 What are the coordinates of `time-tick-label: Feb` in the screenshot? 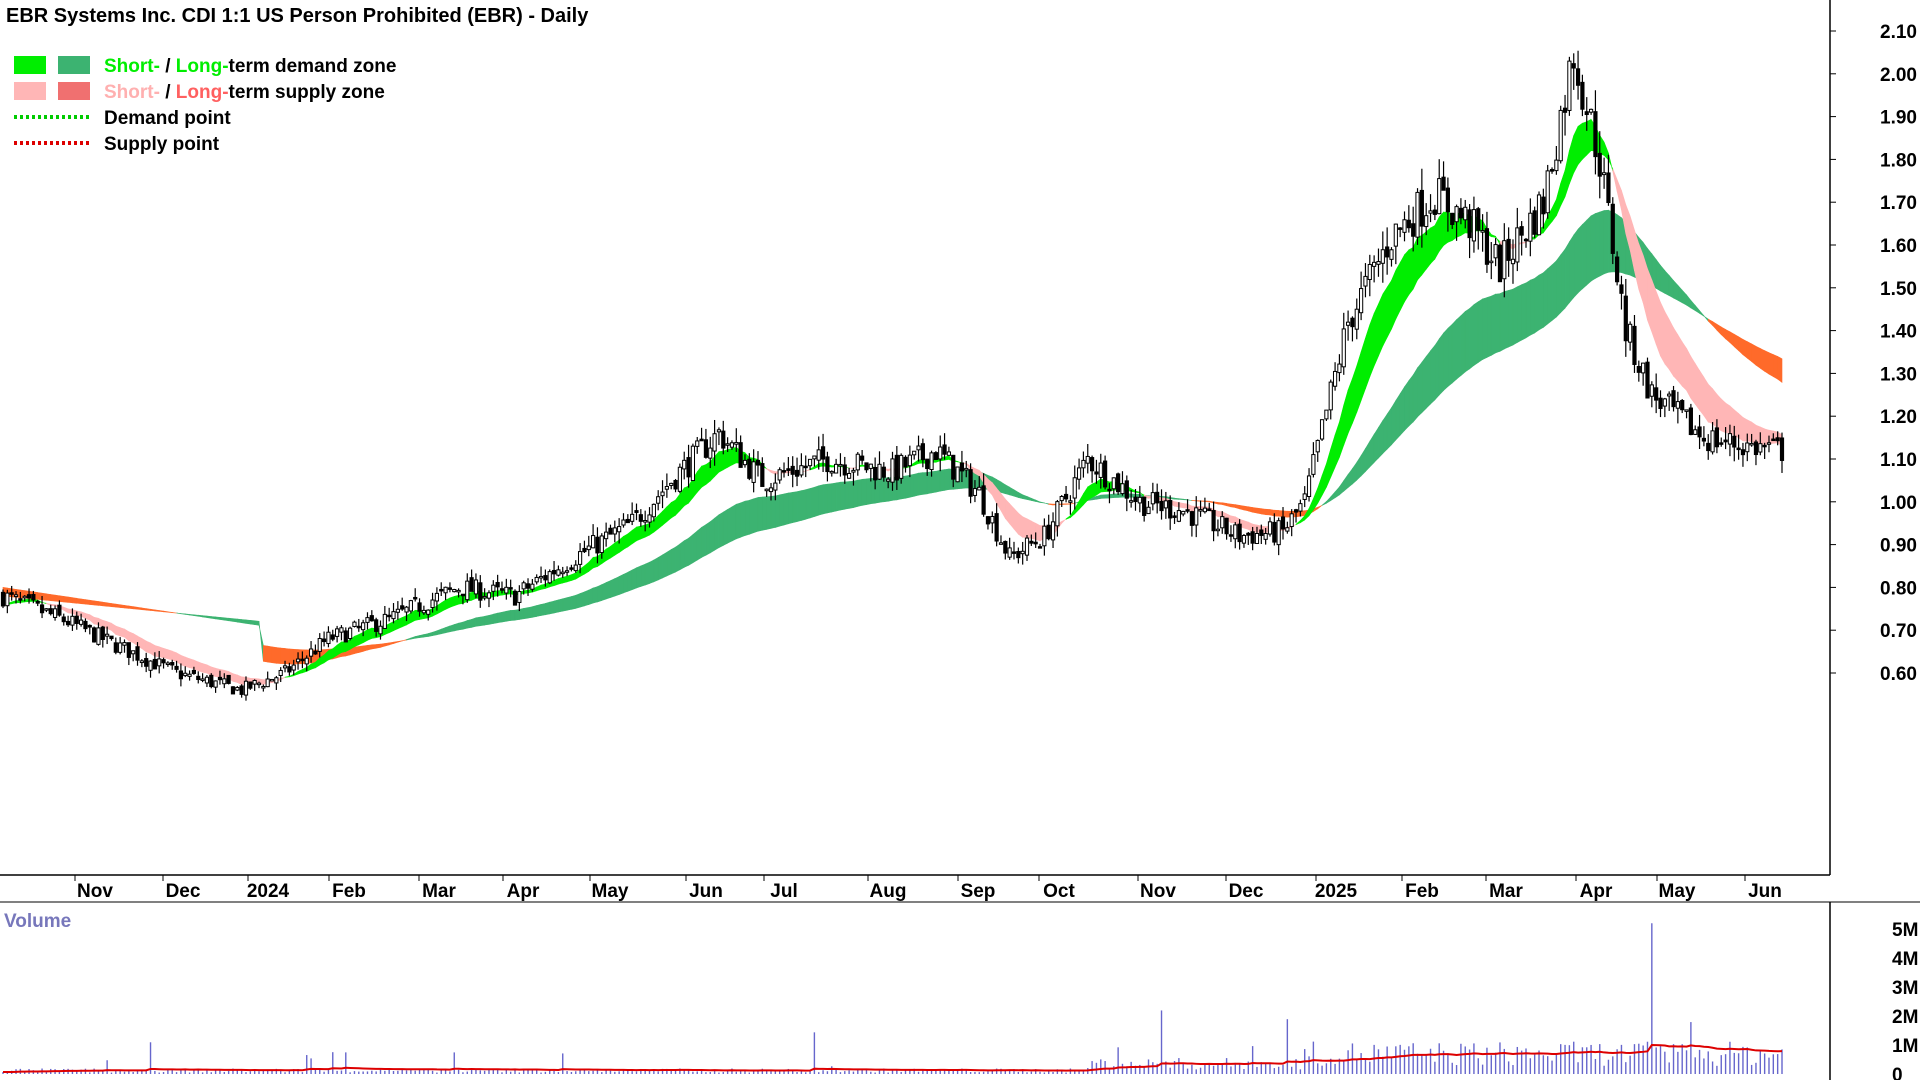 It's located at (349, 891).